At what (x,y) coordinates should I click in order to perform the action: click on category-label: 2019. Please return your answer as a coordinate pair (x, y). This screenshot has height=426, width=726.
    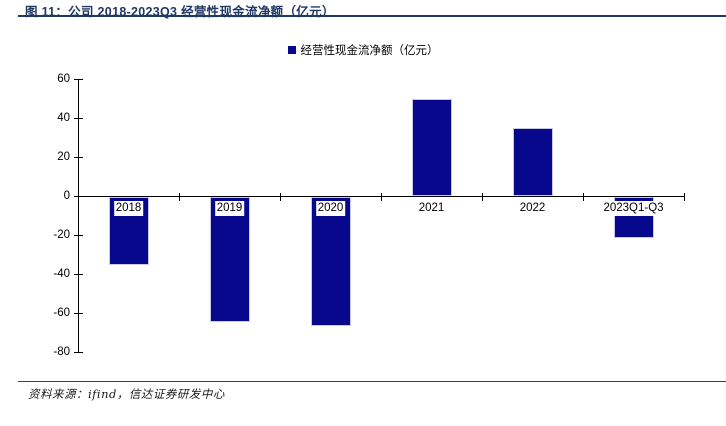
    Looking at the image, I should click on (229, 208).